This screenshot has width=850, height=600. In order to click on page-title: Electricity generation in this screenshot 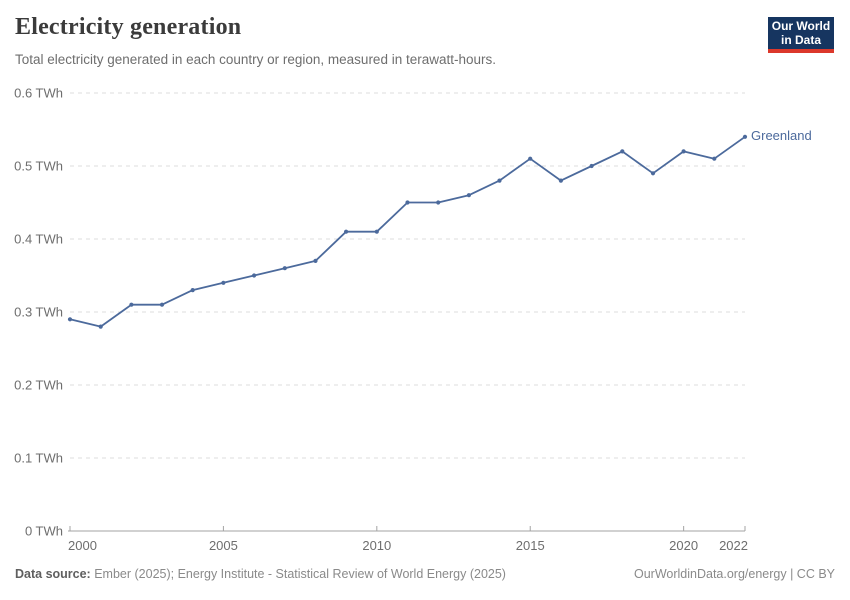, I will do `click(128, 27)`.